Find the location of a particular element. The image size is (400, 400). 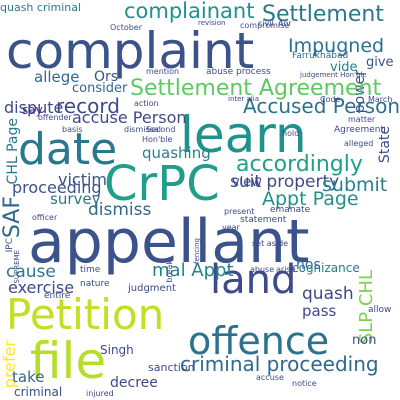

word: survey is located at coordinates (75, 199).